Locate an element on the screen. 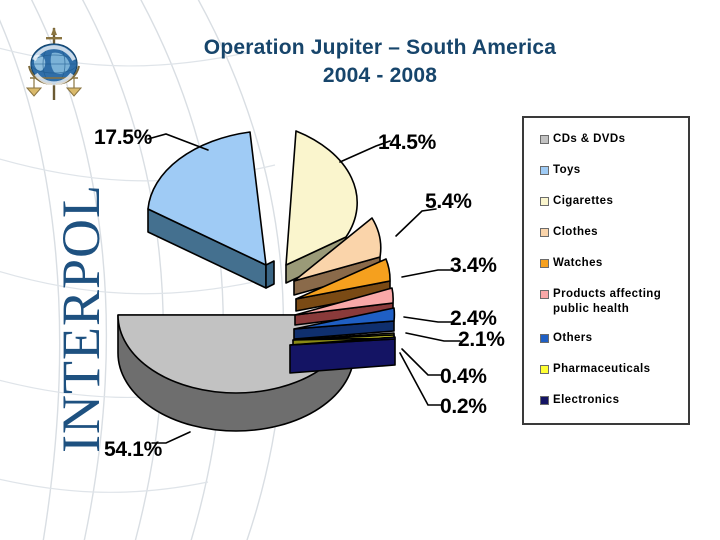 Image resolution: width=720 pixels, height=540 pixels. pie-label-toys: 17.5% is located at coordinates (123, 137).